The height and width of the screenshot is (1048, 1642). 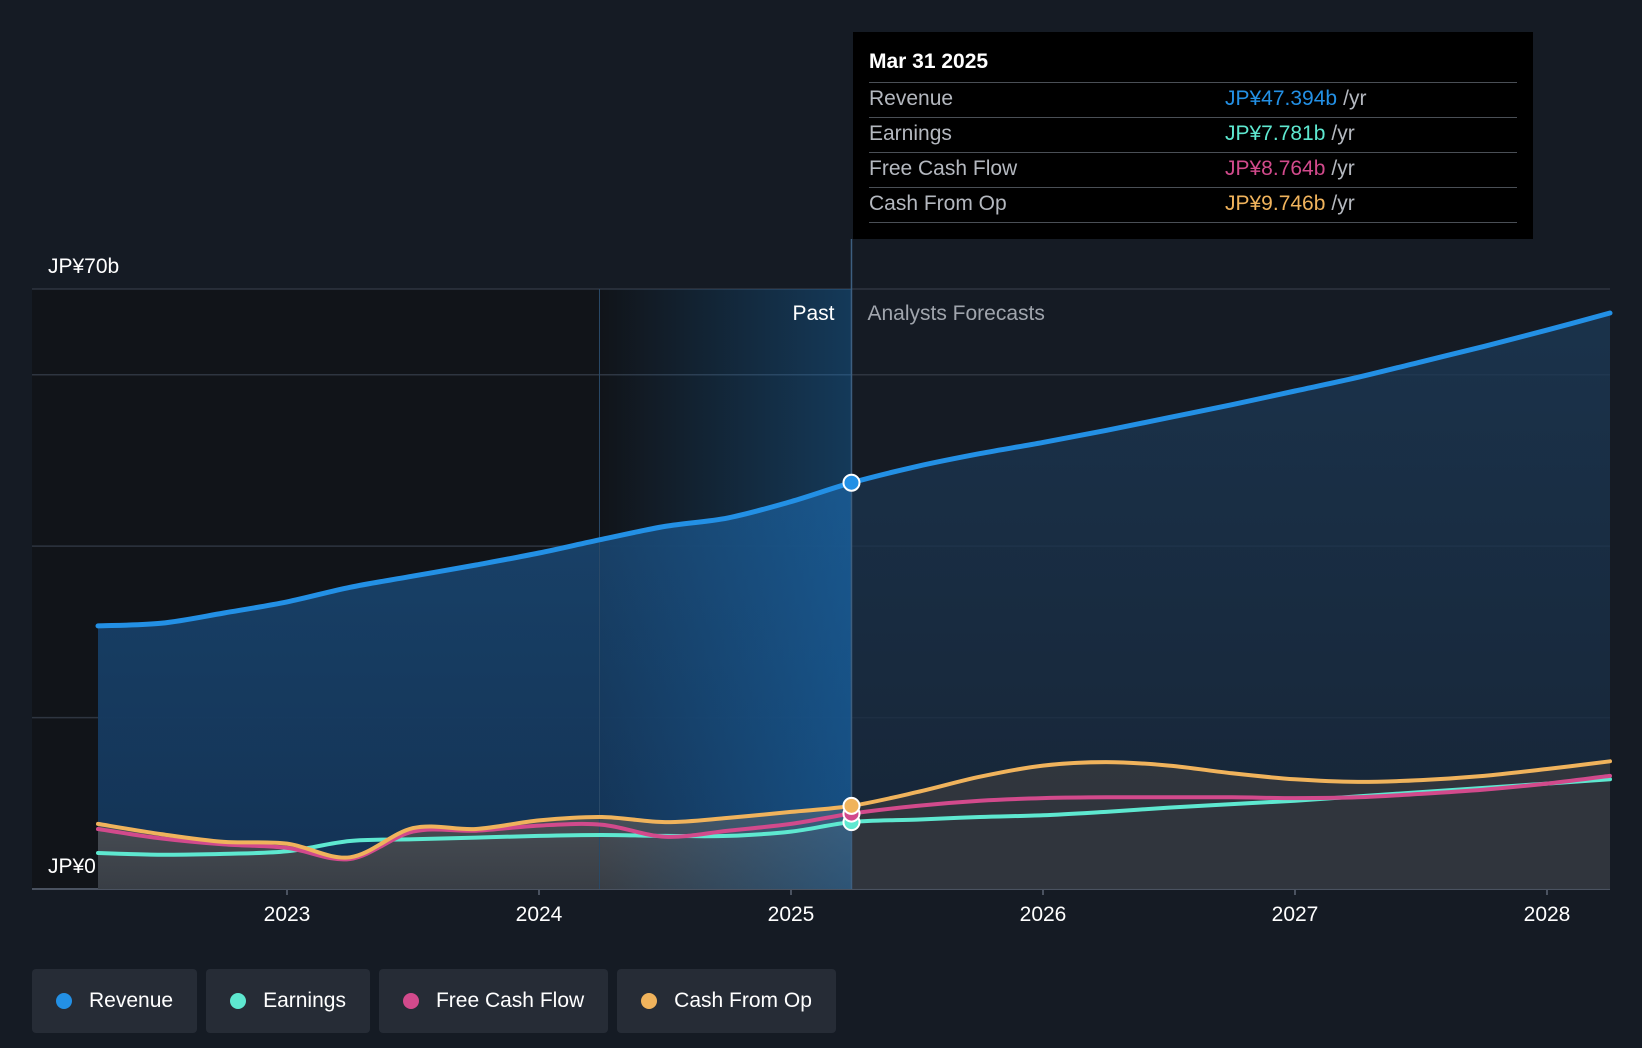 What do you see at coordinates (911, 98) in the screenshot?
I see `tooltip-label: Revenue` at bounding box center [911, 98].